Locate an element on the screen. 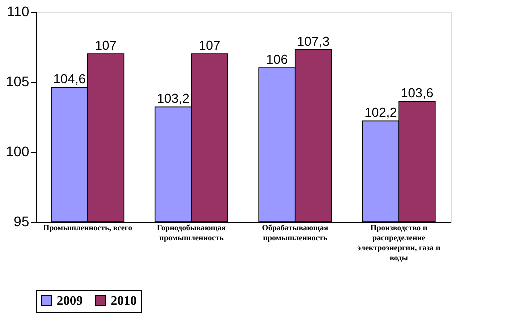 This screenshot has width=505, height=336. data-label: 107,3 is located at coordinates (313, 41).